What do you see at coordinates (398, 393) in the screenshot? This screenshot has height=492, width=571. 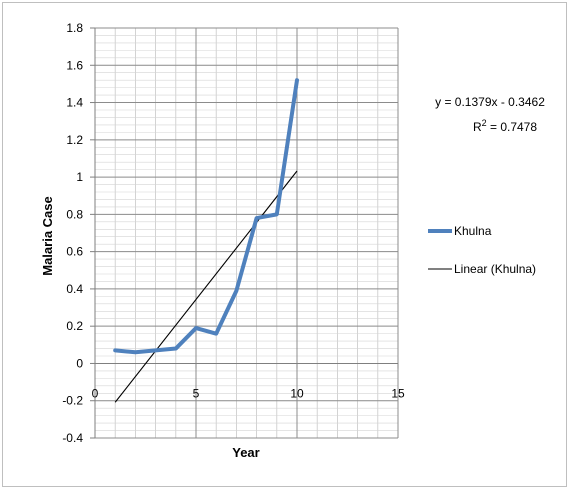 I see `x-tick-label: 15` at bounding box center [398, 393].